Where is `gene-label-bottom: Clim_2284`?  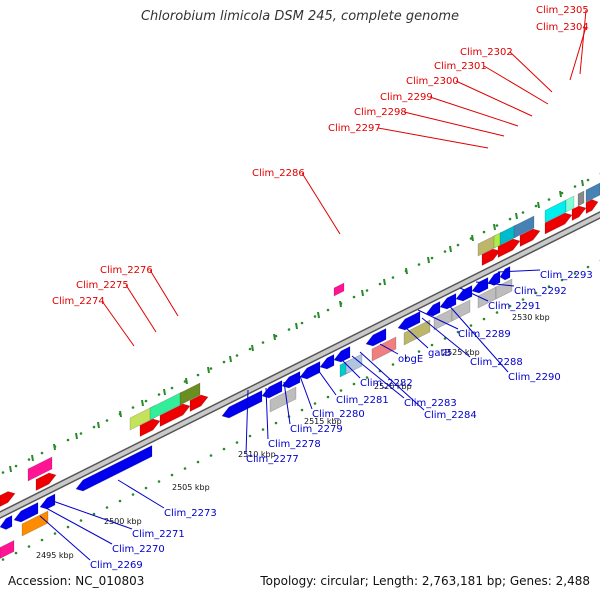
gene-label-bottom: Clim_2284 is located at coordinates (450, 415).